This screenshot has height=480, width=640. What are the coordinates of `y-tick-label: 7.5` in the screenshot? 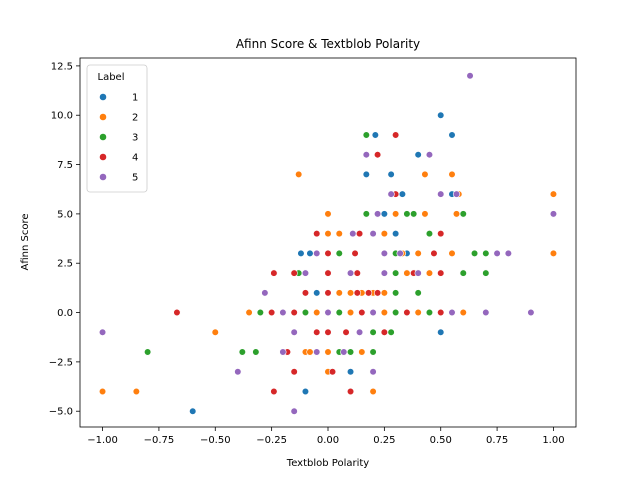 It's located at (65, 165).